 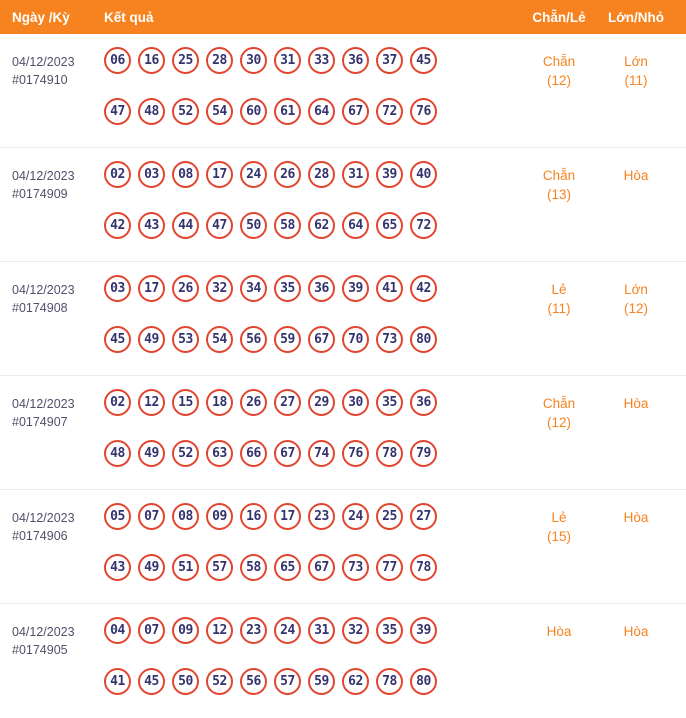 I want to click on column-header-parity: Chẵn/Lẻ, so click(x=559, y=17).